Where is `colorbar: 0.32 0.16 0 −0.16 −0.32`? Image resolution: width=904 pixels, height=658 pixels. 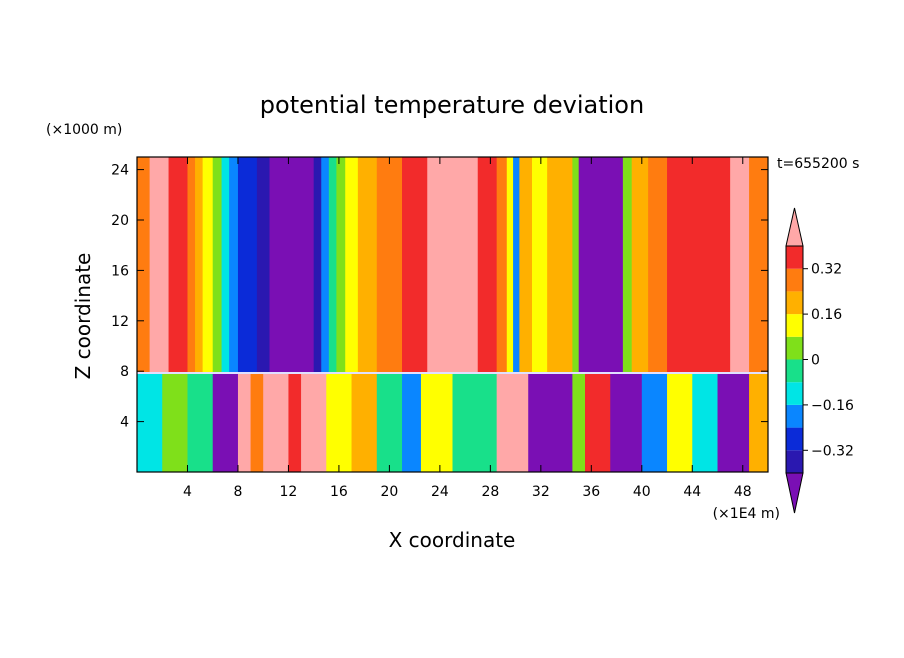
colorbar: 0.32 0.16 0 −0.16 −0.32 is located at coordinates (819, 360).